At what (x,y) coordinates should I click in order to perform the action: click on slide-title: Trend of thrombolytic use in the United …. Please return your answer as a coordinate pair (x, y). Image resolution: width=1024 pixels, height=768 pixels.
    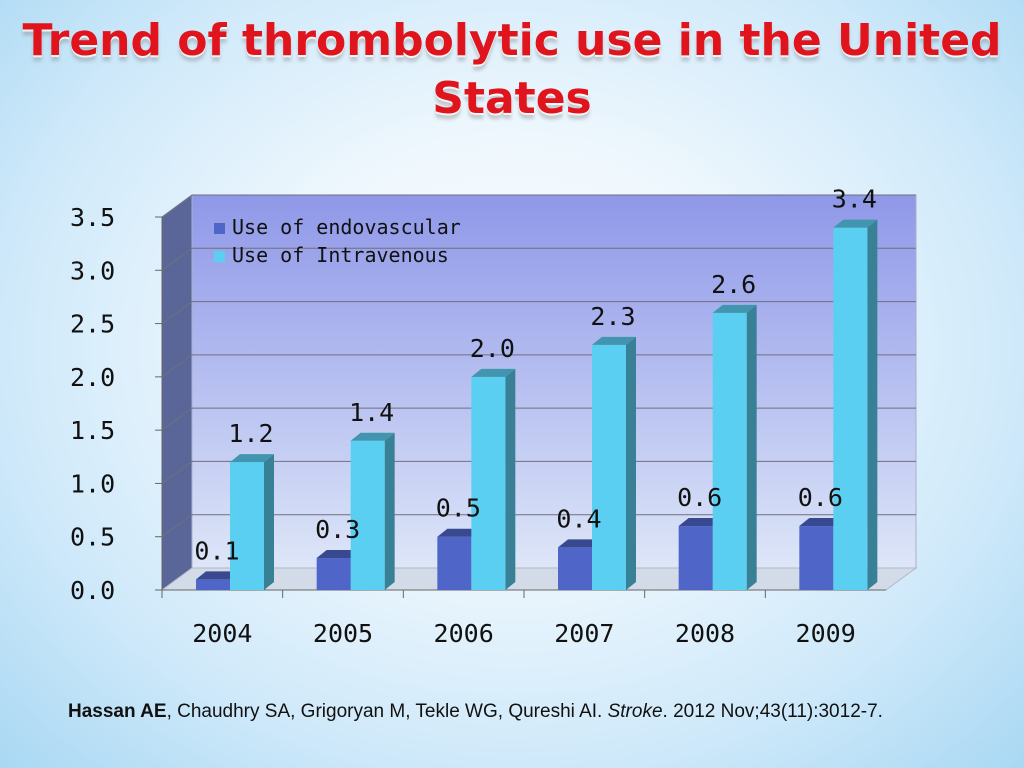
    Looking at the image, I should click on (512, 69).